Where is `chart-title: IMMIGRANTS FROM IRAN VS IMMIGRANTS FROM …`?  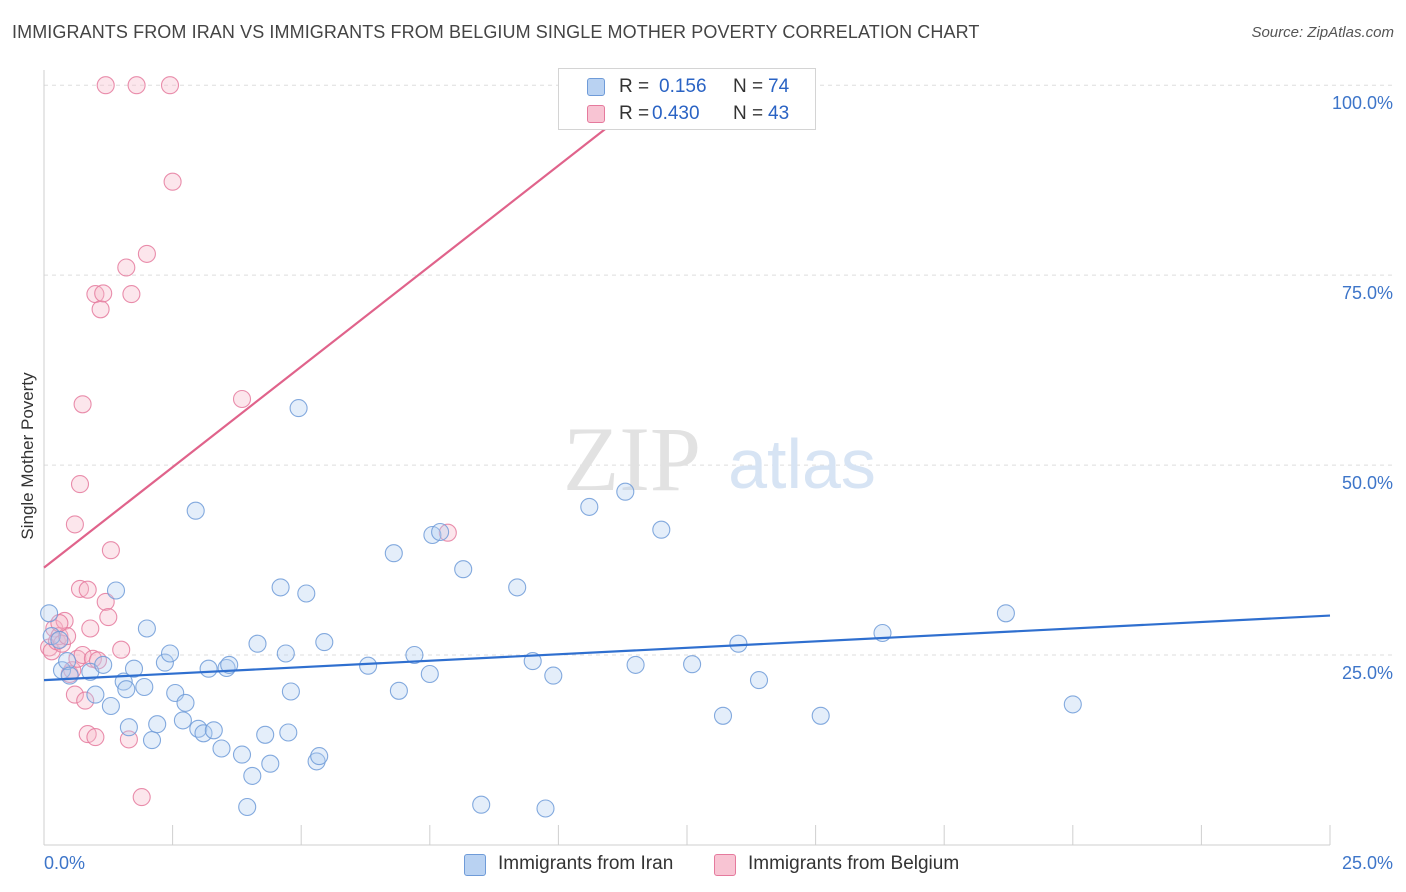
chart-title: IMMIGRANTS FROM IRAN VS IMMIGRANTS FROM … is located at coordinates (496, 32).